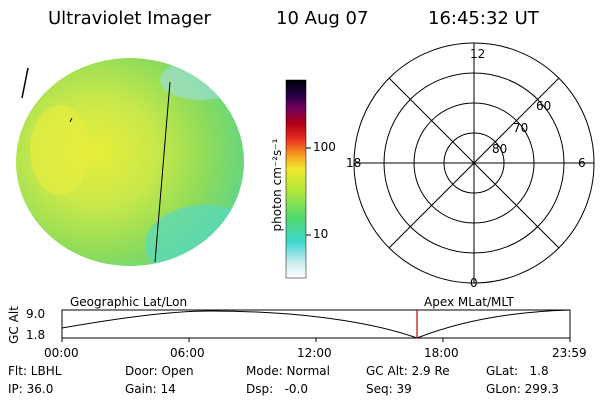 The width and height of the screenshot is (600, 400). I want to click on orbit-right-title: Apex MLat/MLT, so click(469, 302).